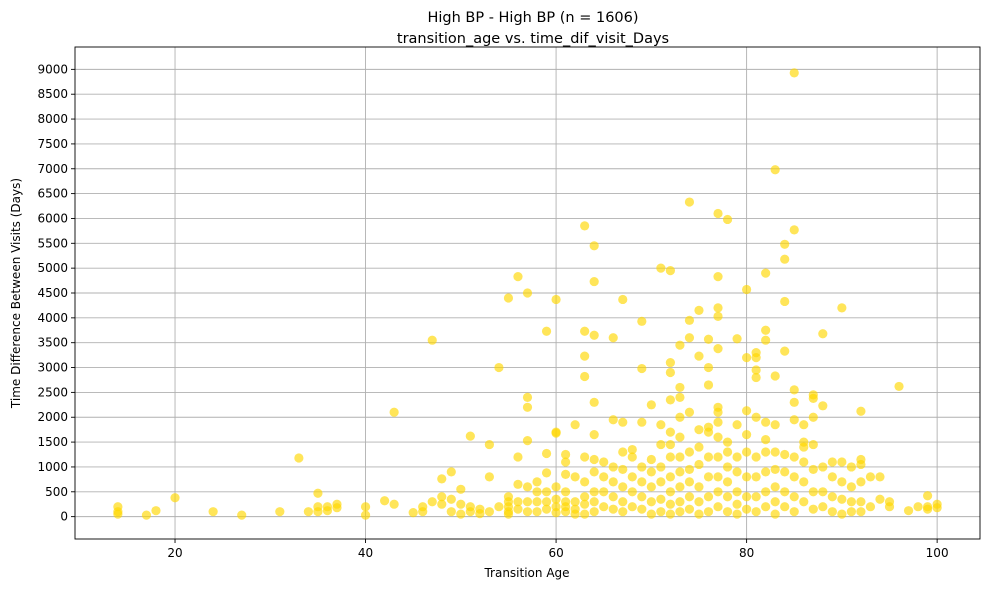 The height and width of the screenshot is (590, 989). What do you see at coordinates (526, 573) in the screenshot?
I see `x-axis-label: Transition Age` at bounding box center [526, 573].